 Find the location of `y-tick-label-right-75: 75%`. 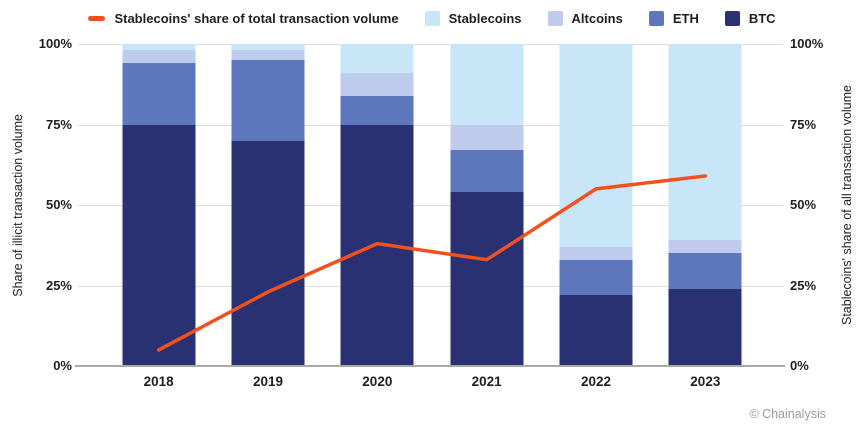

y-tick-label-right-75: 75% is located at coordinates (803, 124).